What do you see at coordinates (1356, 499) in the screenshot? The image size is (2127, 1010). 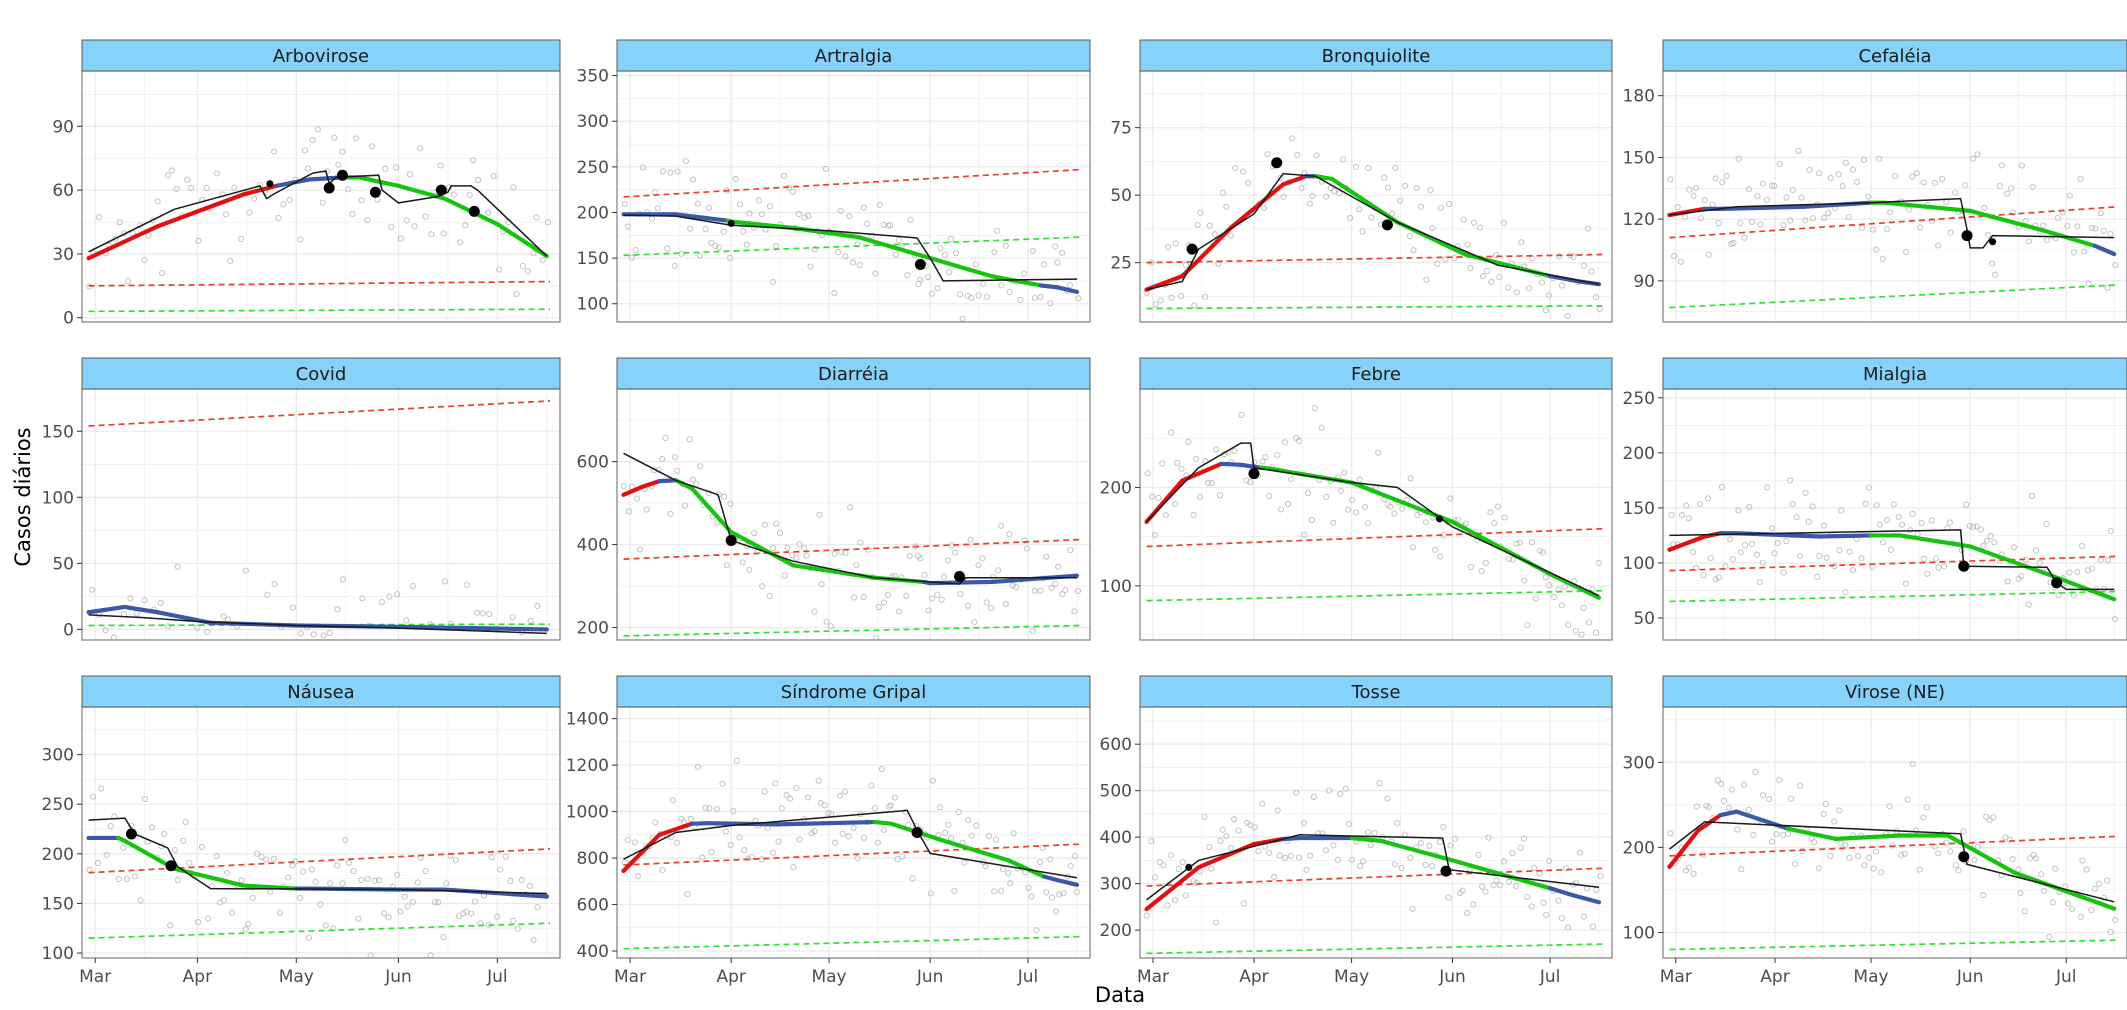 I see `facet-panel: Febre 100 200` at bounding box center [1356, 499].